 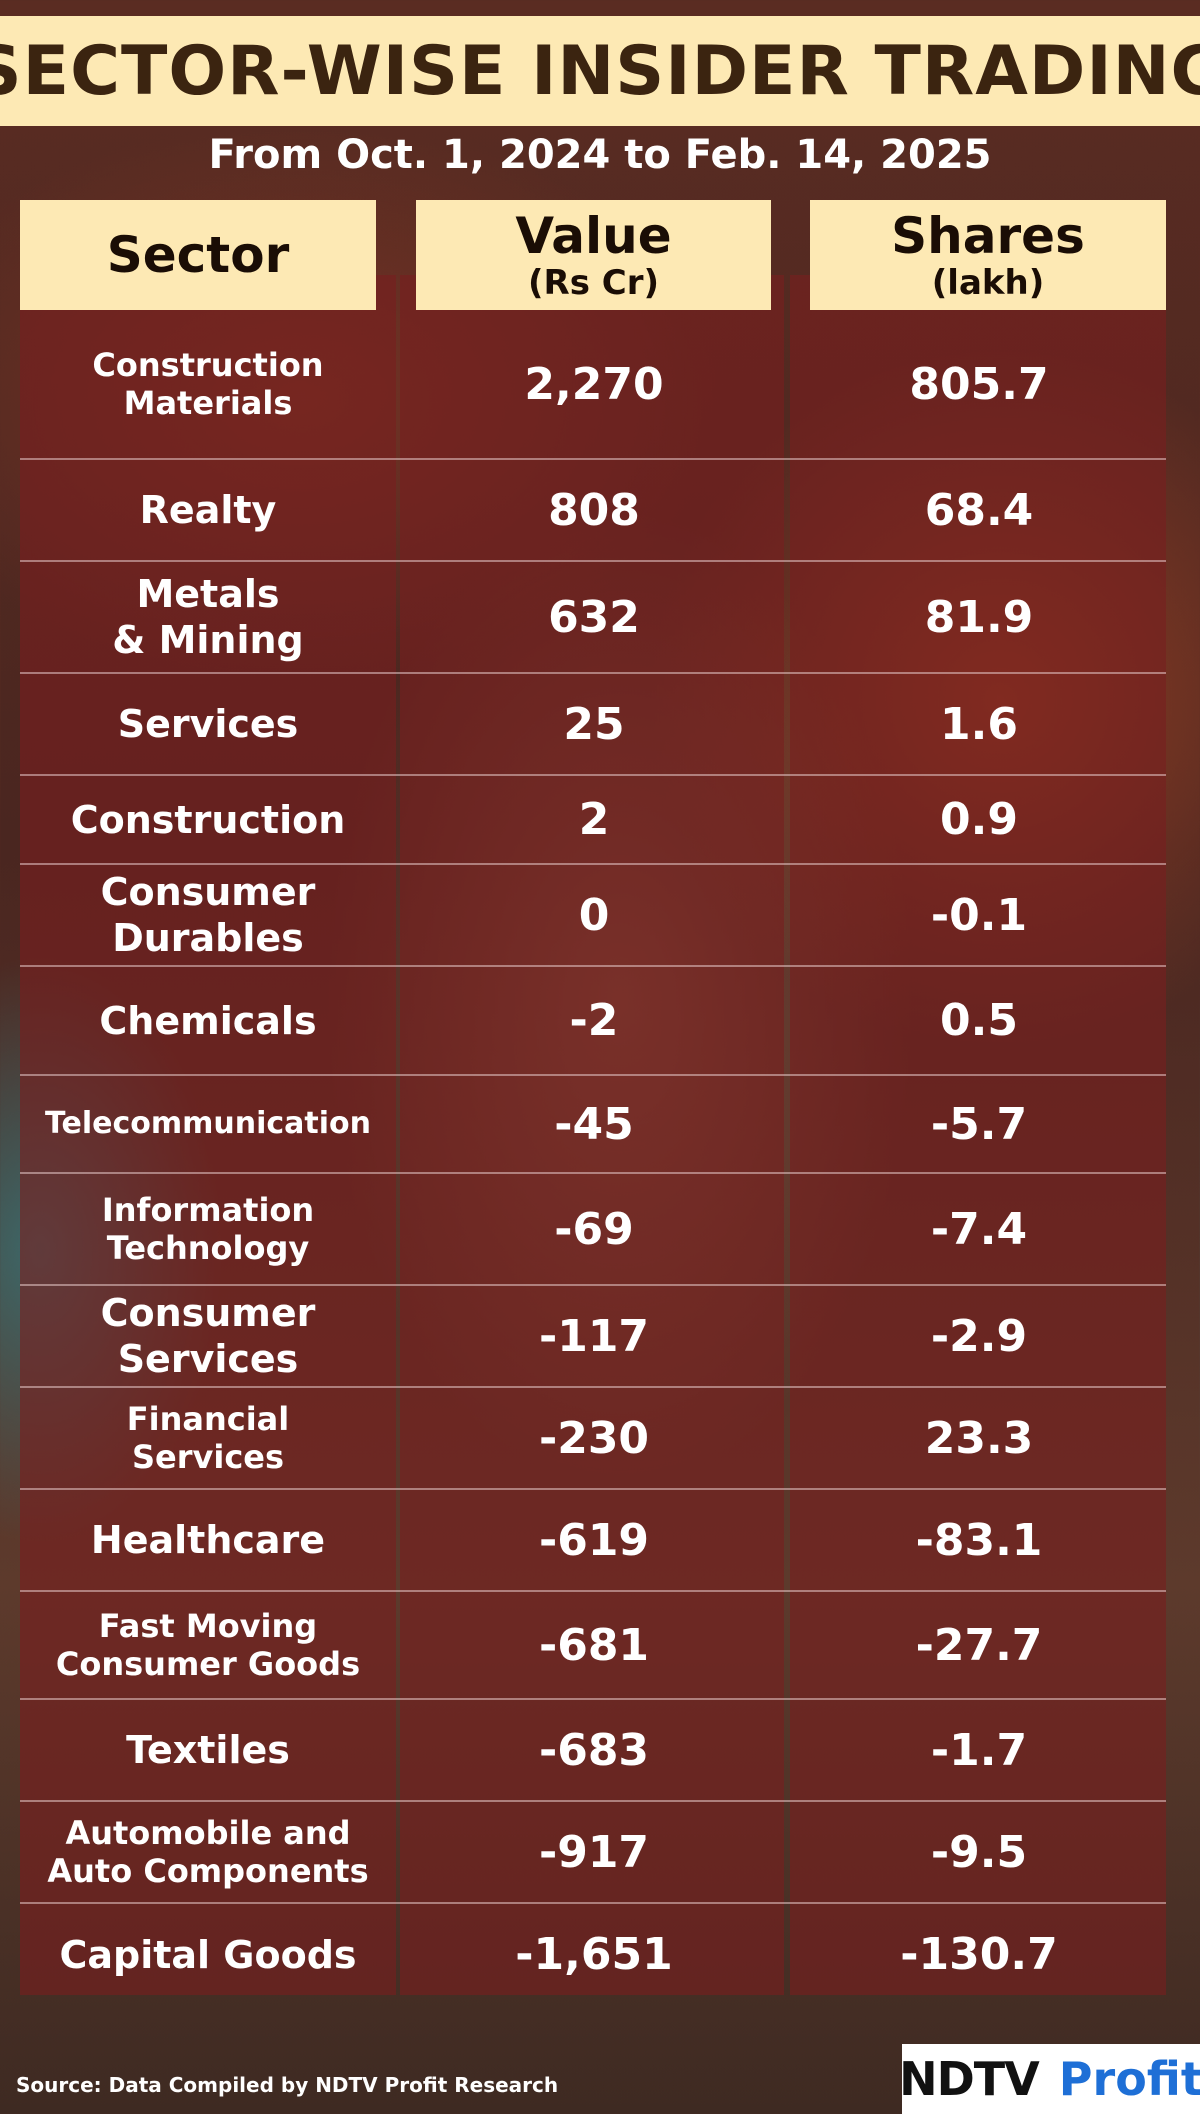 What do you see at coordinates (1049, 2079) in the screenshot?
I see `ndtv-profit-logo: NDTV Profit` at bounding box center [1049, 2079].